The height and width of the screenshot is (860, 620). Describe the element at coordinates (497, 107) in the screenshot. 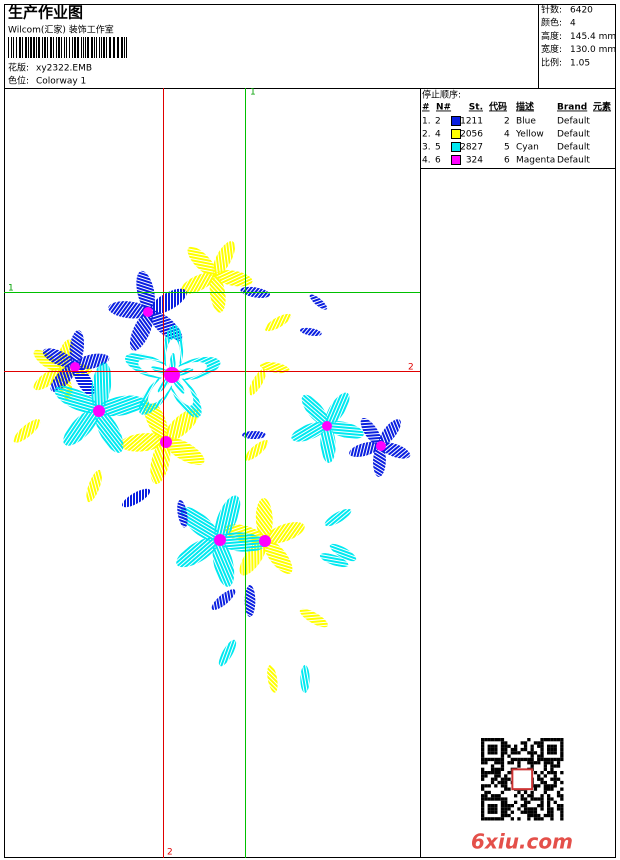

I see `column-header: 代码` at that location.